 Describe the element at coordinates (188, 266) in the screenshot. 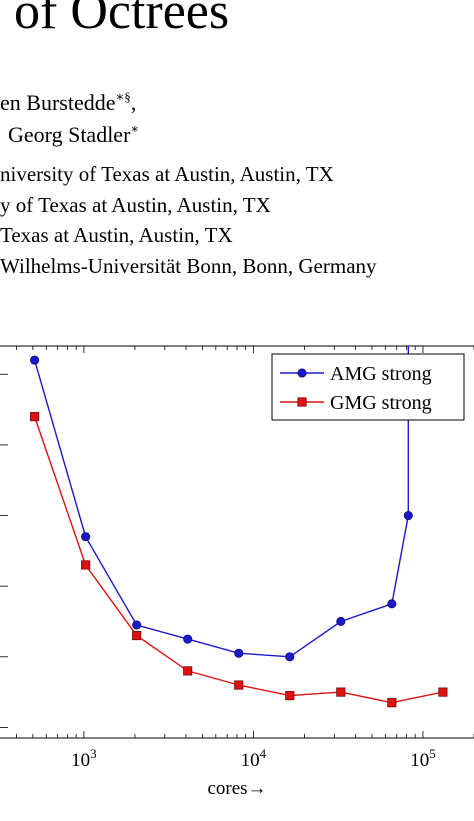

I see `affiliation-4: Wilhelms-Universität Bonn, Bonn, Germany` at that location.